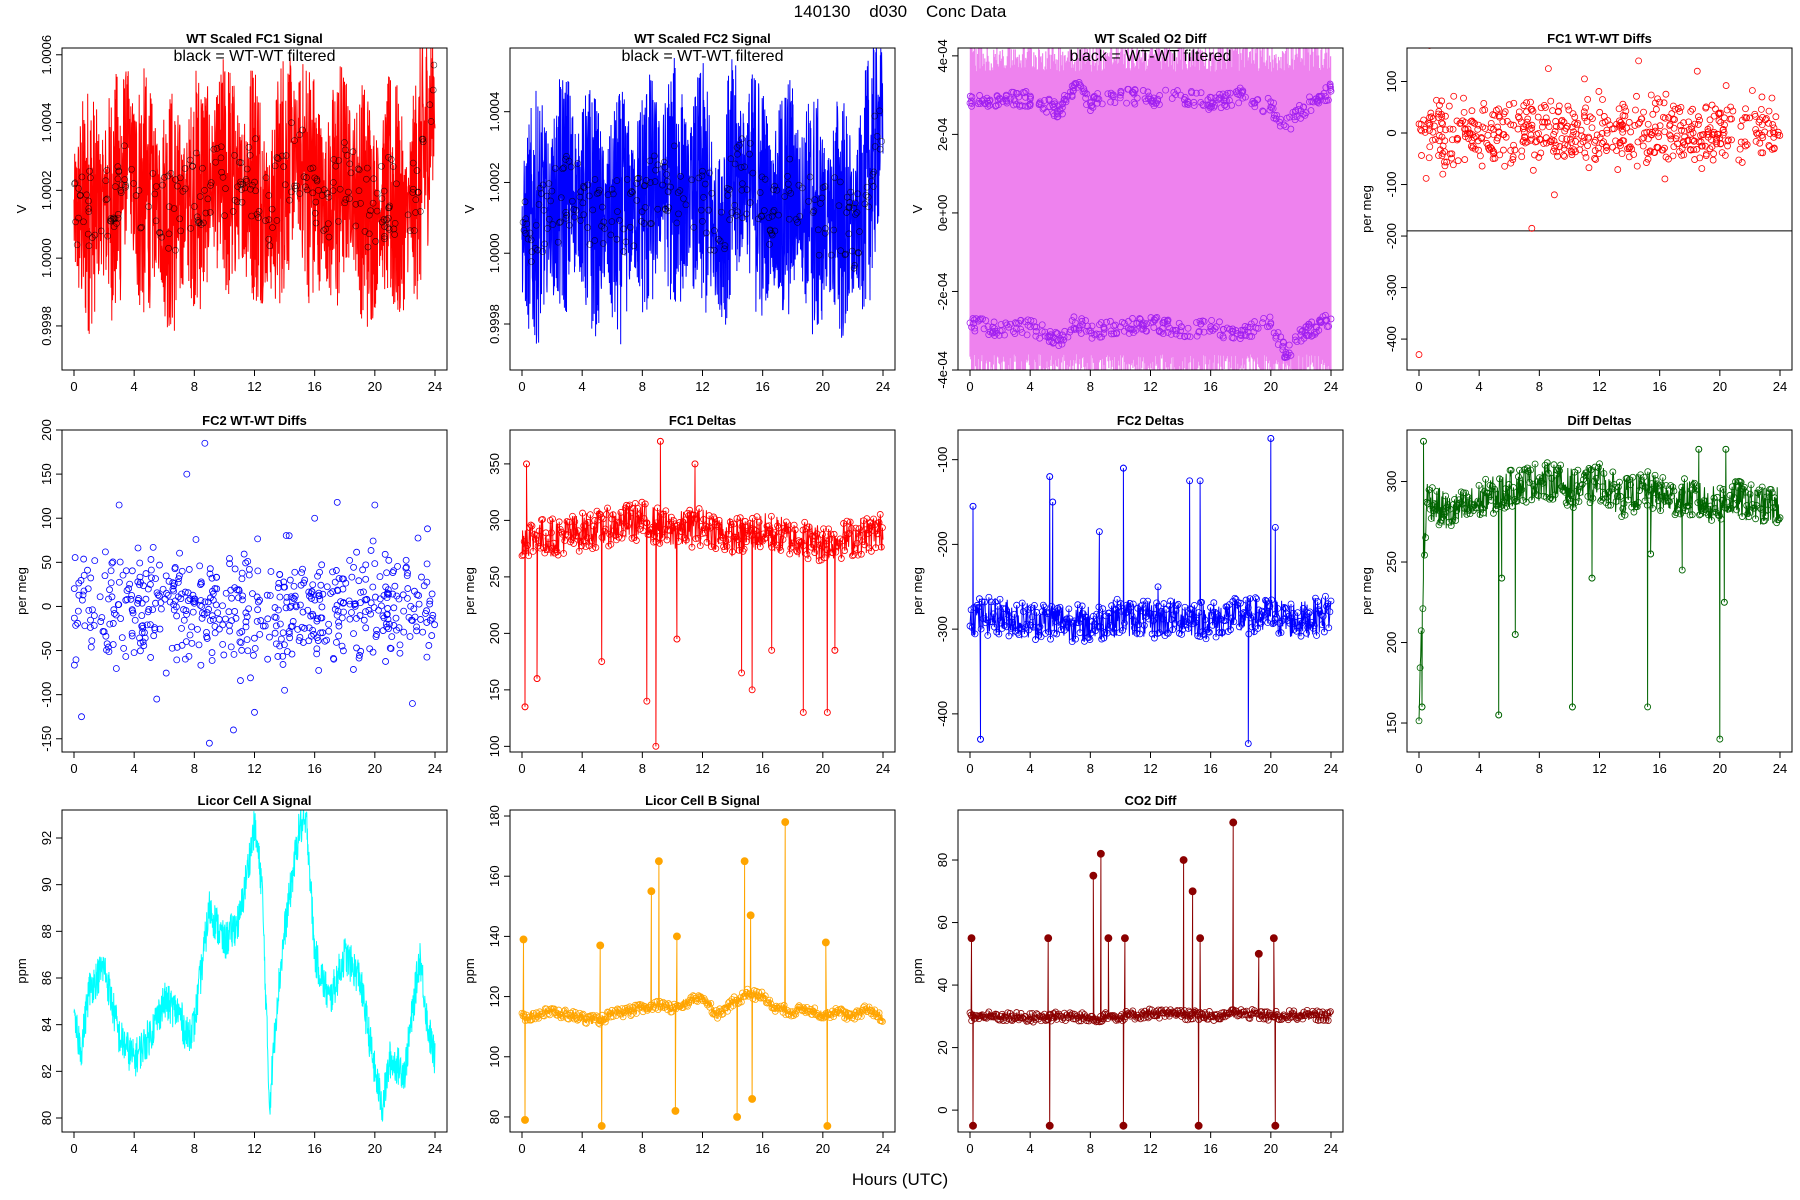 The height and width of the screenshot is (1200, 1800). What do you see at coordinates (1150, 386) in the screenshot?
I see `x-tick-label: 12` at bounding box center [1150, 386].